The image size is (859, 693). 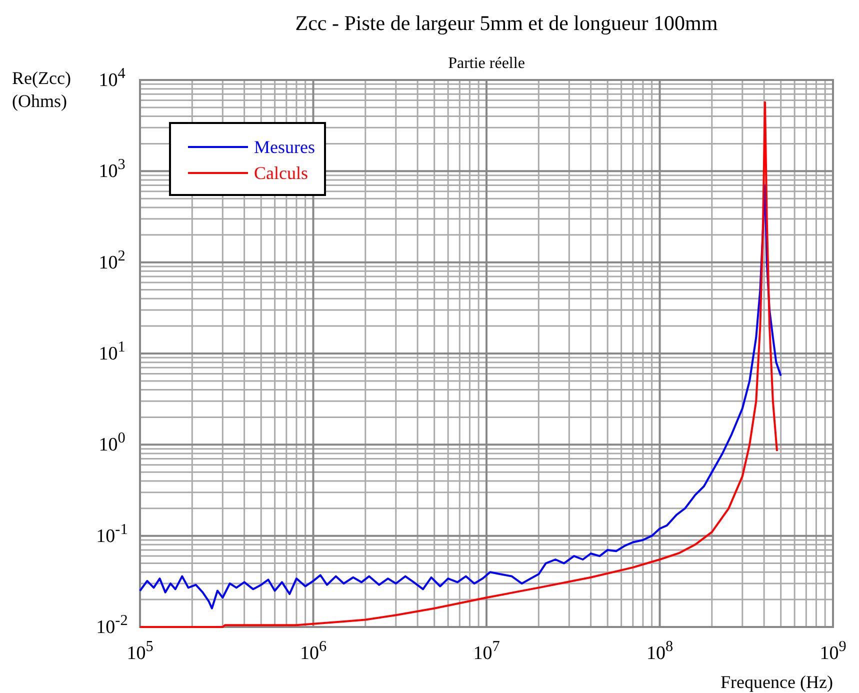 I want to click on y-tick-label: 10$^{1}$, so click(x=112, y=351).